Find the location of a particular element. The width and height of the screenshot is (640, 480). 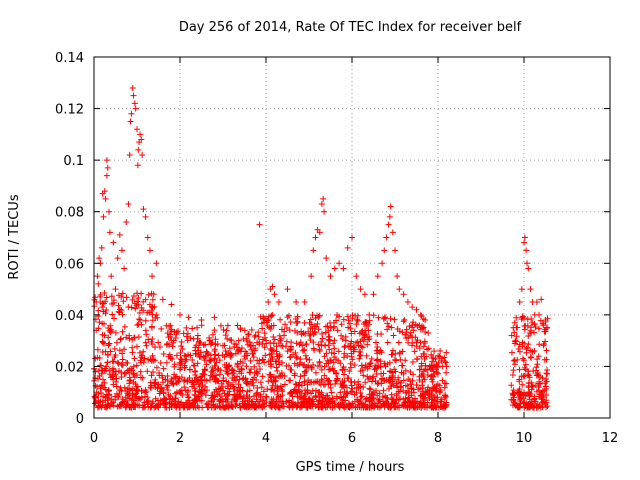

y-tick-label: 0.06 is located at coordinates (69, 264).